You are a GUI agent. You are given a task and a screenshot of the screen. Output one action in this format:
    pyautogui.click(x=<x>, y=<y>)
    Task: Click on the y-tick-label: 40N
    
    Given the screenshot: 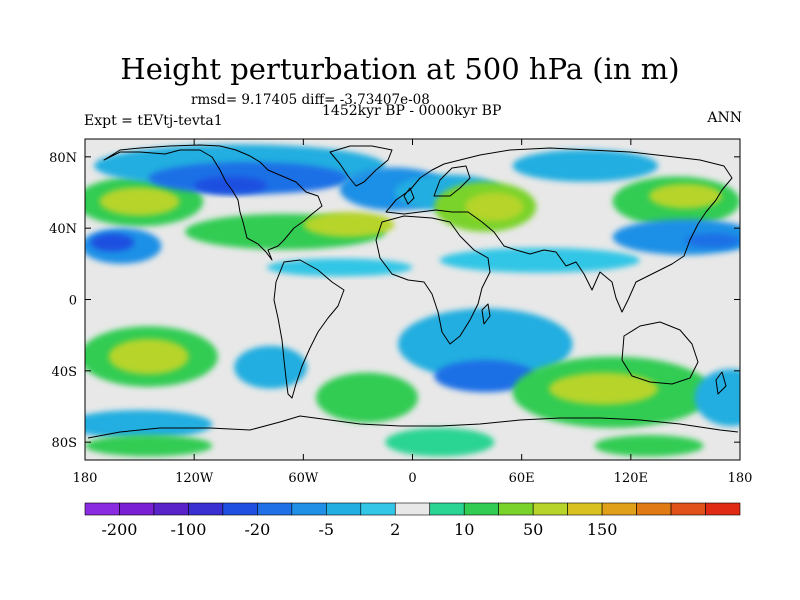 What is the action you would take?
    pyautogui.click(x=63, y=229)
    